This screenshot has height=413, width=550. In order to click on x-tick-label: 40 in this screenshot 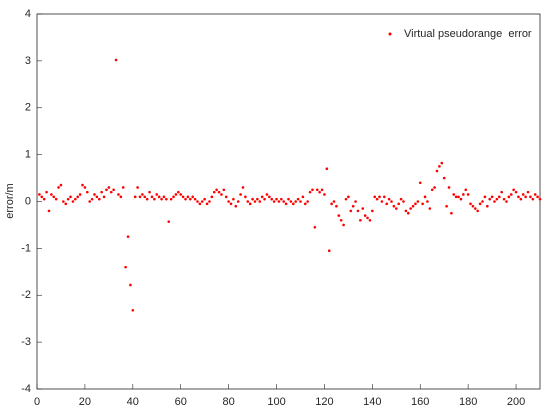, I will do `click(133, 402)`.